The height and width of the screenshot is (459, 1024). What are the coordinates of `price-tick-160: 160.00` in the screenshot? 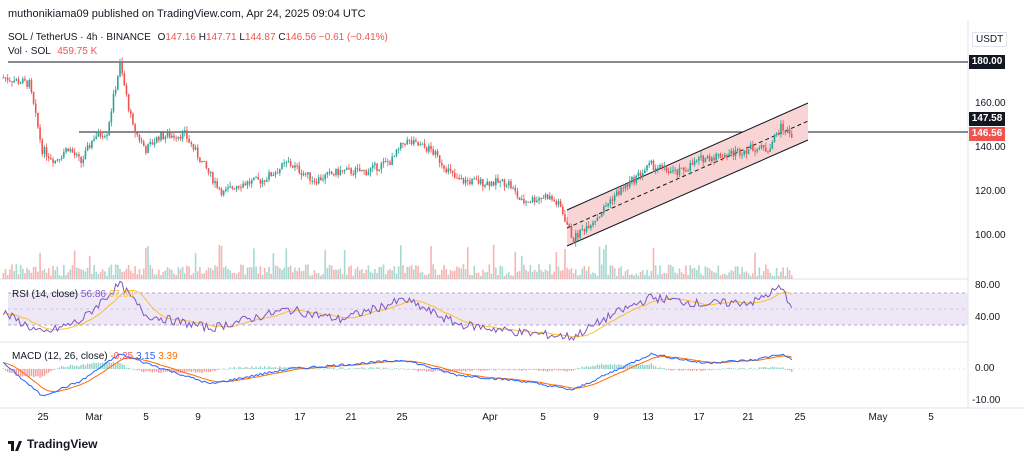 It's located at (990, 103).